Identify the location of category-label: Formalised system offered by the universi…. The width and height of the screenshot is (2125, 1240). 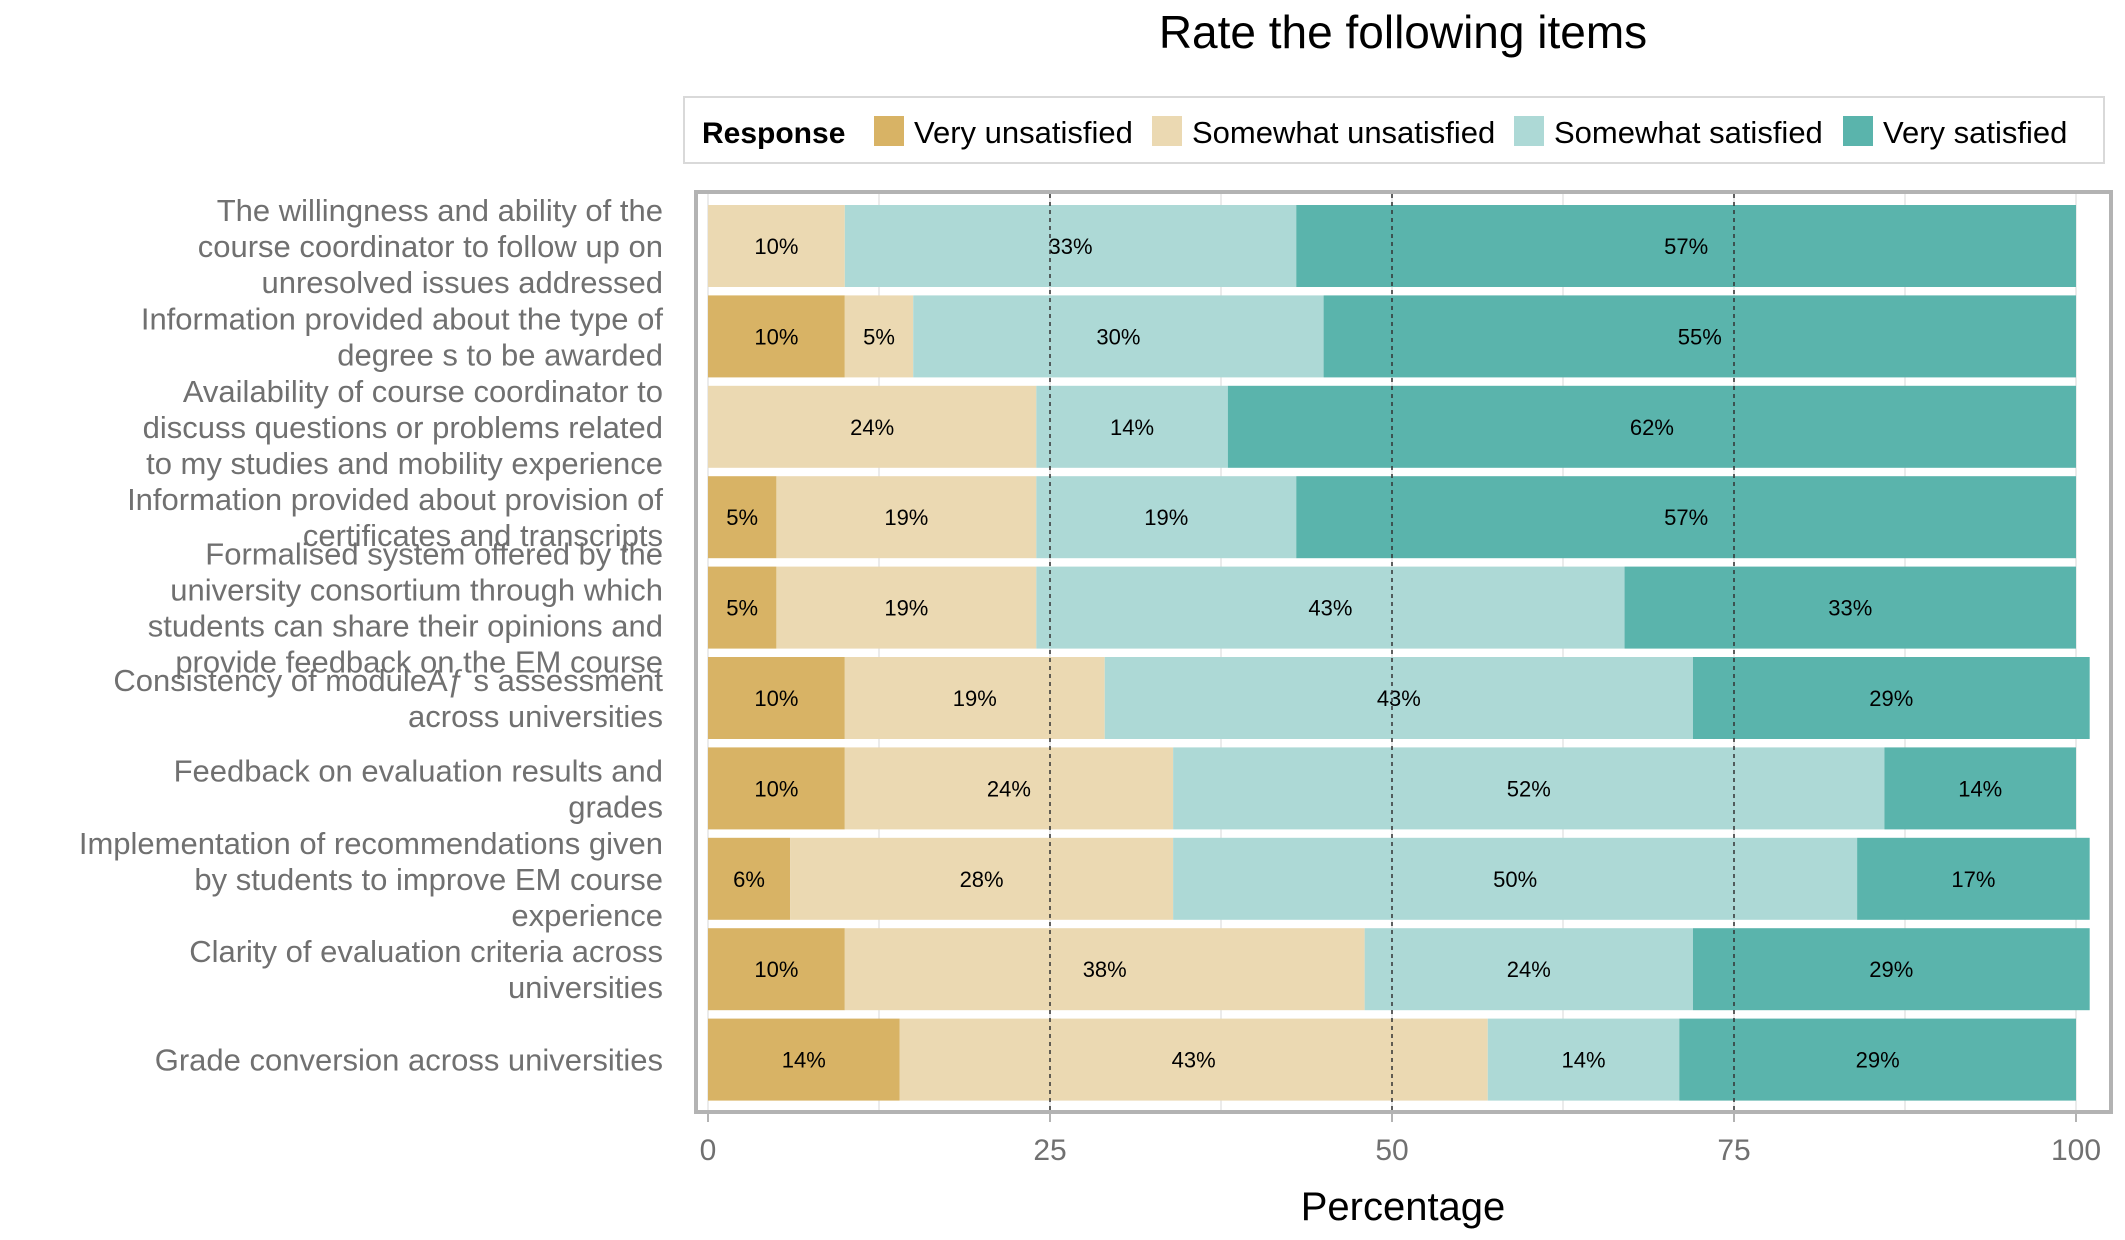
(405, 608).